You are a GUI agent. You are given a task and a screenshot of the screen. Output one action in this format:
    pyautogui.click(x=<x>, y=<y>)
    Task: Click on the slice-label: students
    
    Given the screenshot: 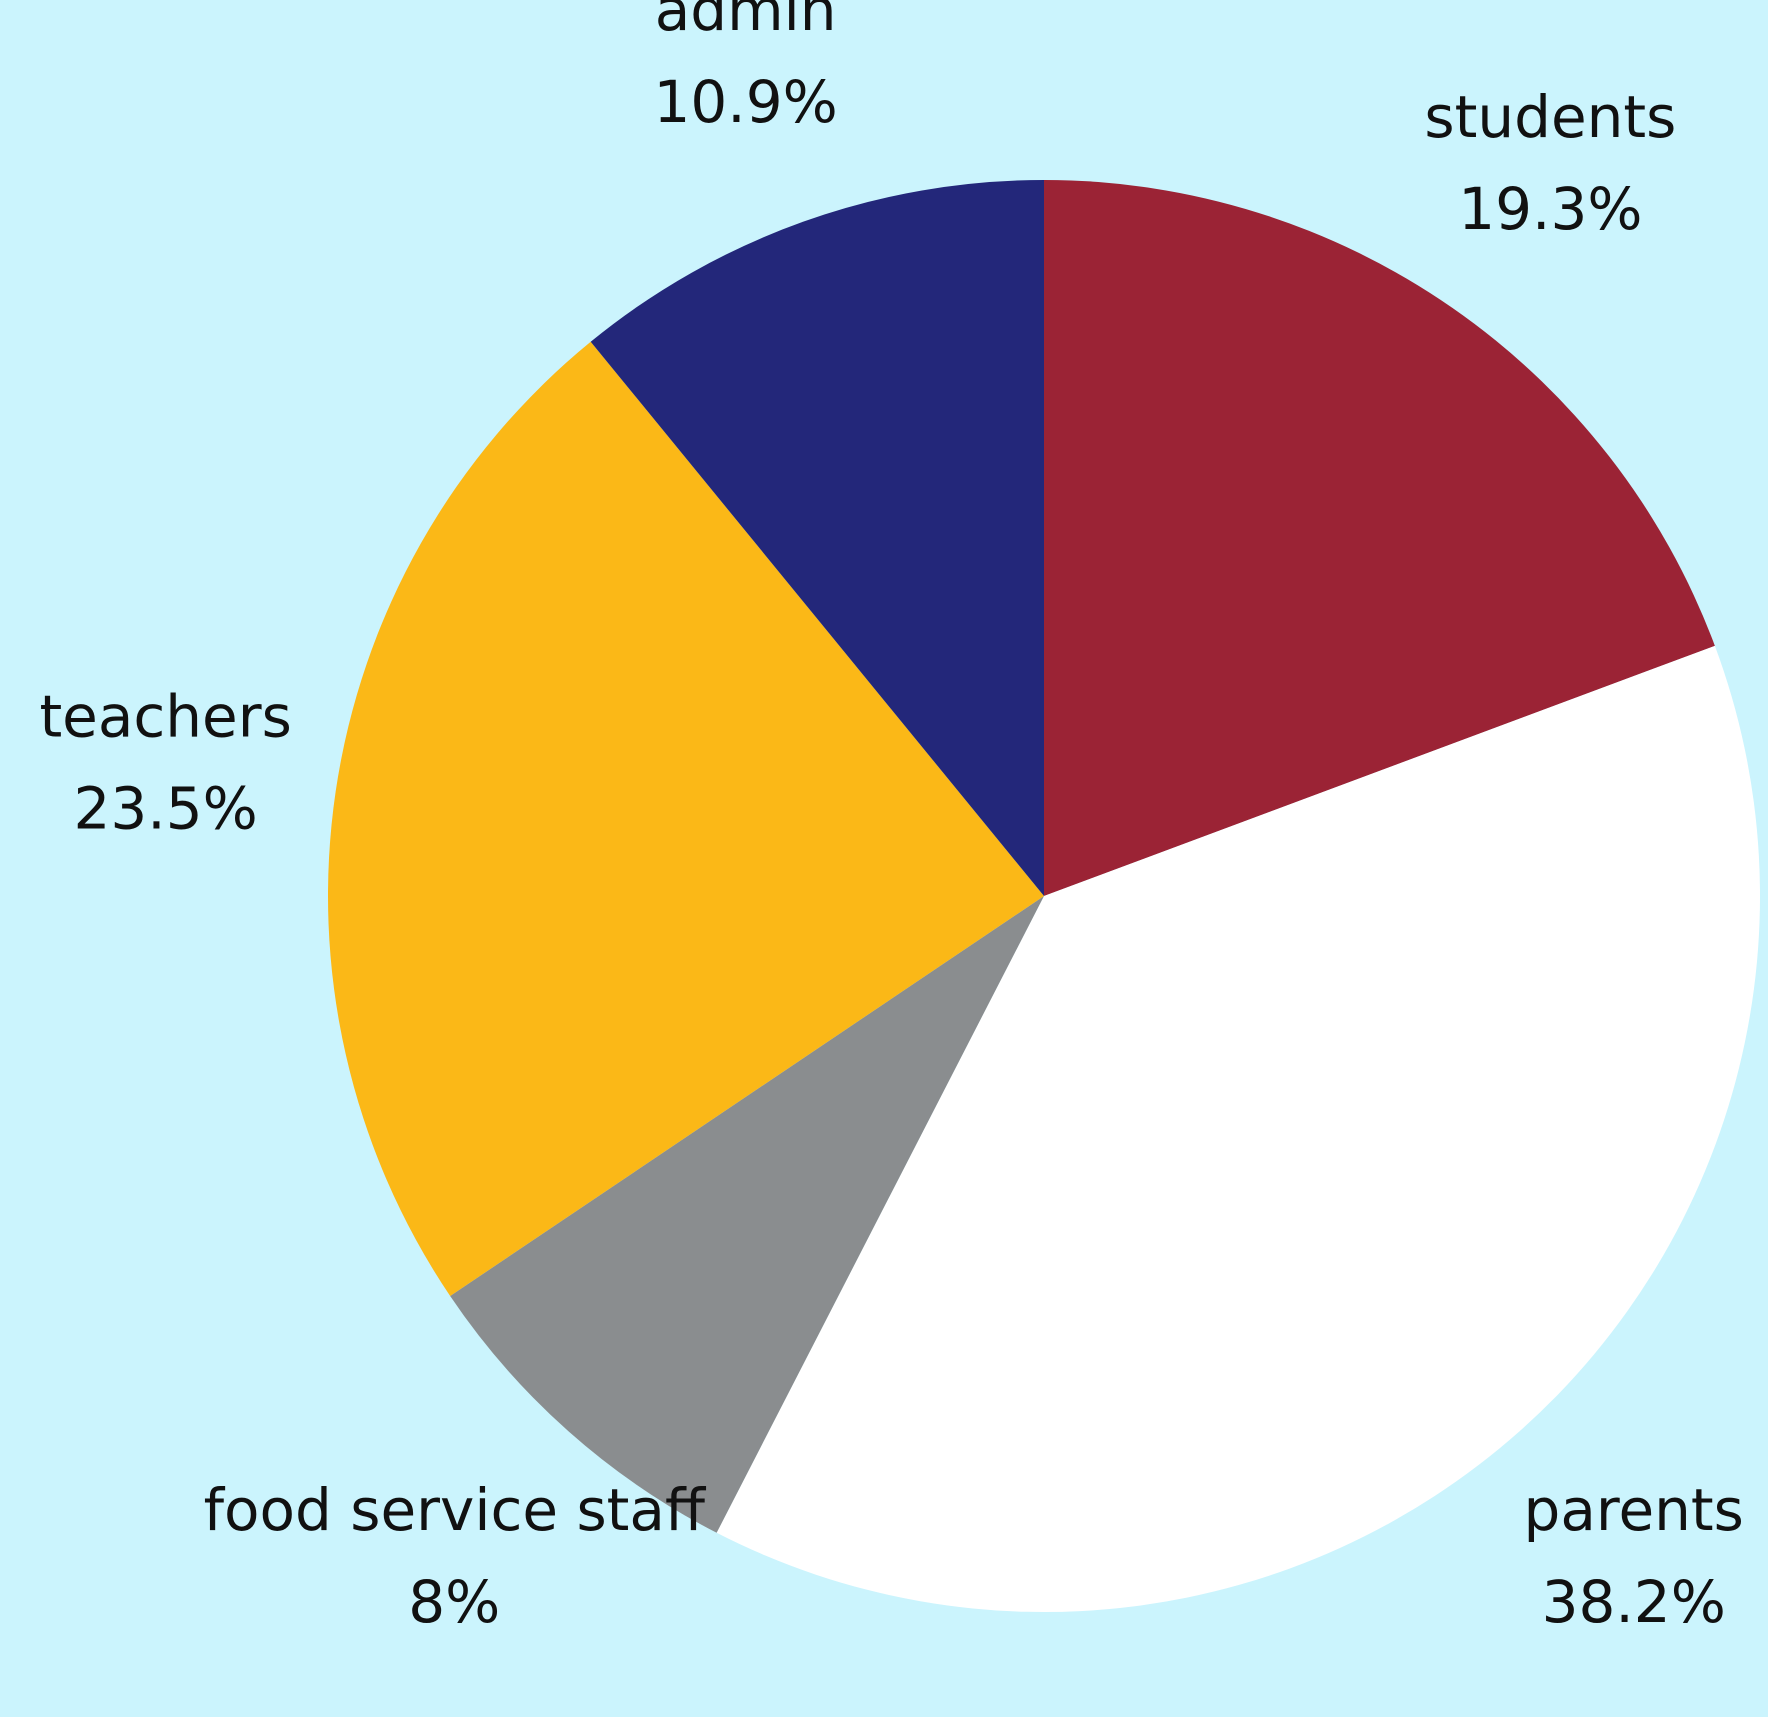 What is the action you would take?
    pyautogui.click(x=1550, y=117)
    